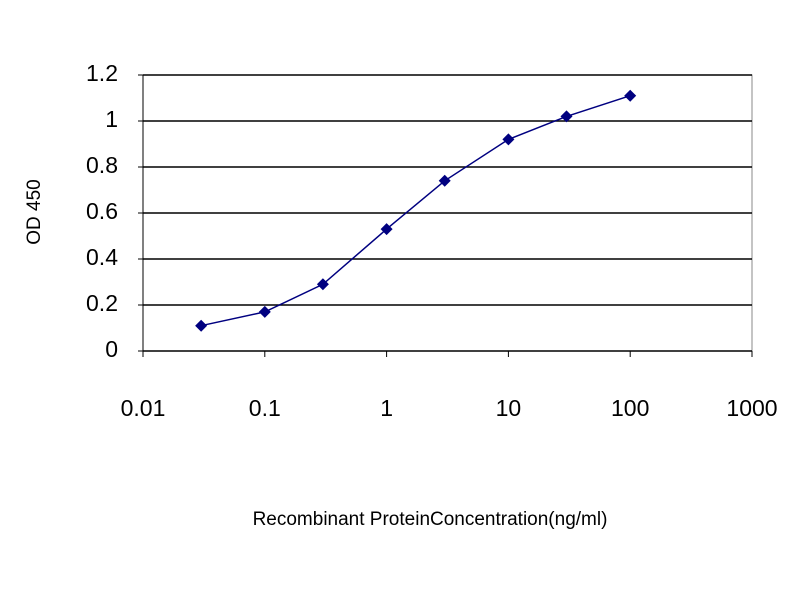 This screenshot has height=600, width=800. What do you see at coordinates (430, 519) in the screenshot?
I see `x-axis-label: Recombinant ProteinConcentration(ng/ml)` at bounding box center [430, 519].